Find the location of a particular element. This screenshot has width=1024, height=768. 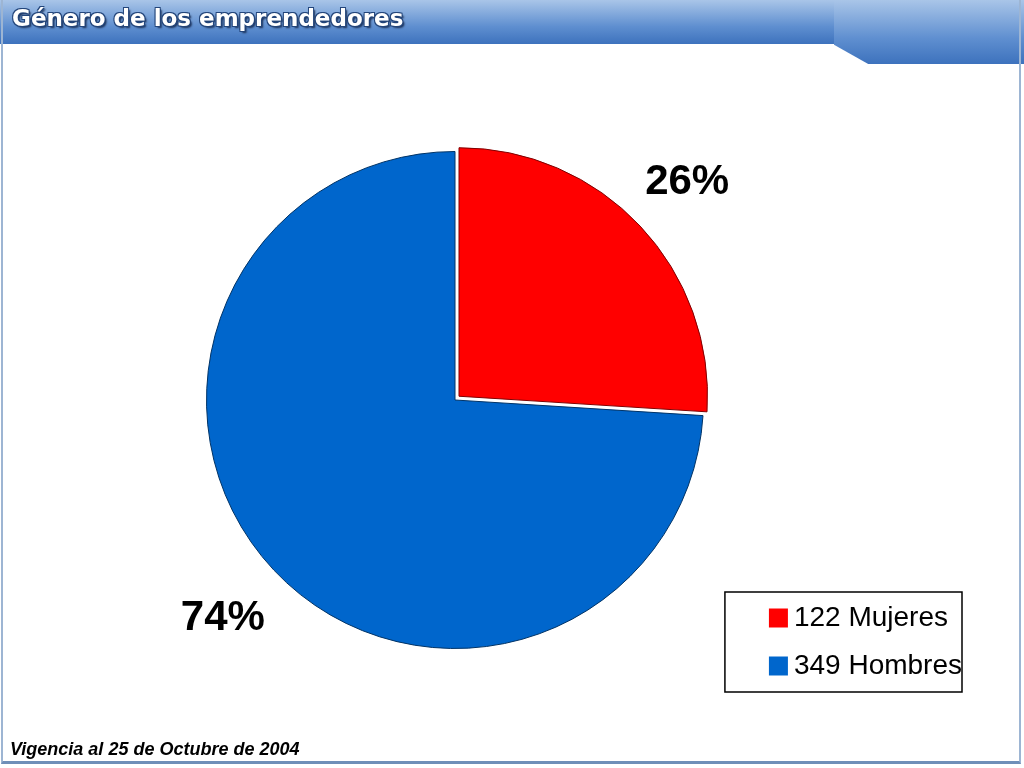

chart-title: Género de los emprendedores is located at coordinates (208, 18).